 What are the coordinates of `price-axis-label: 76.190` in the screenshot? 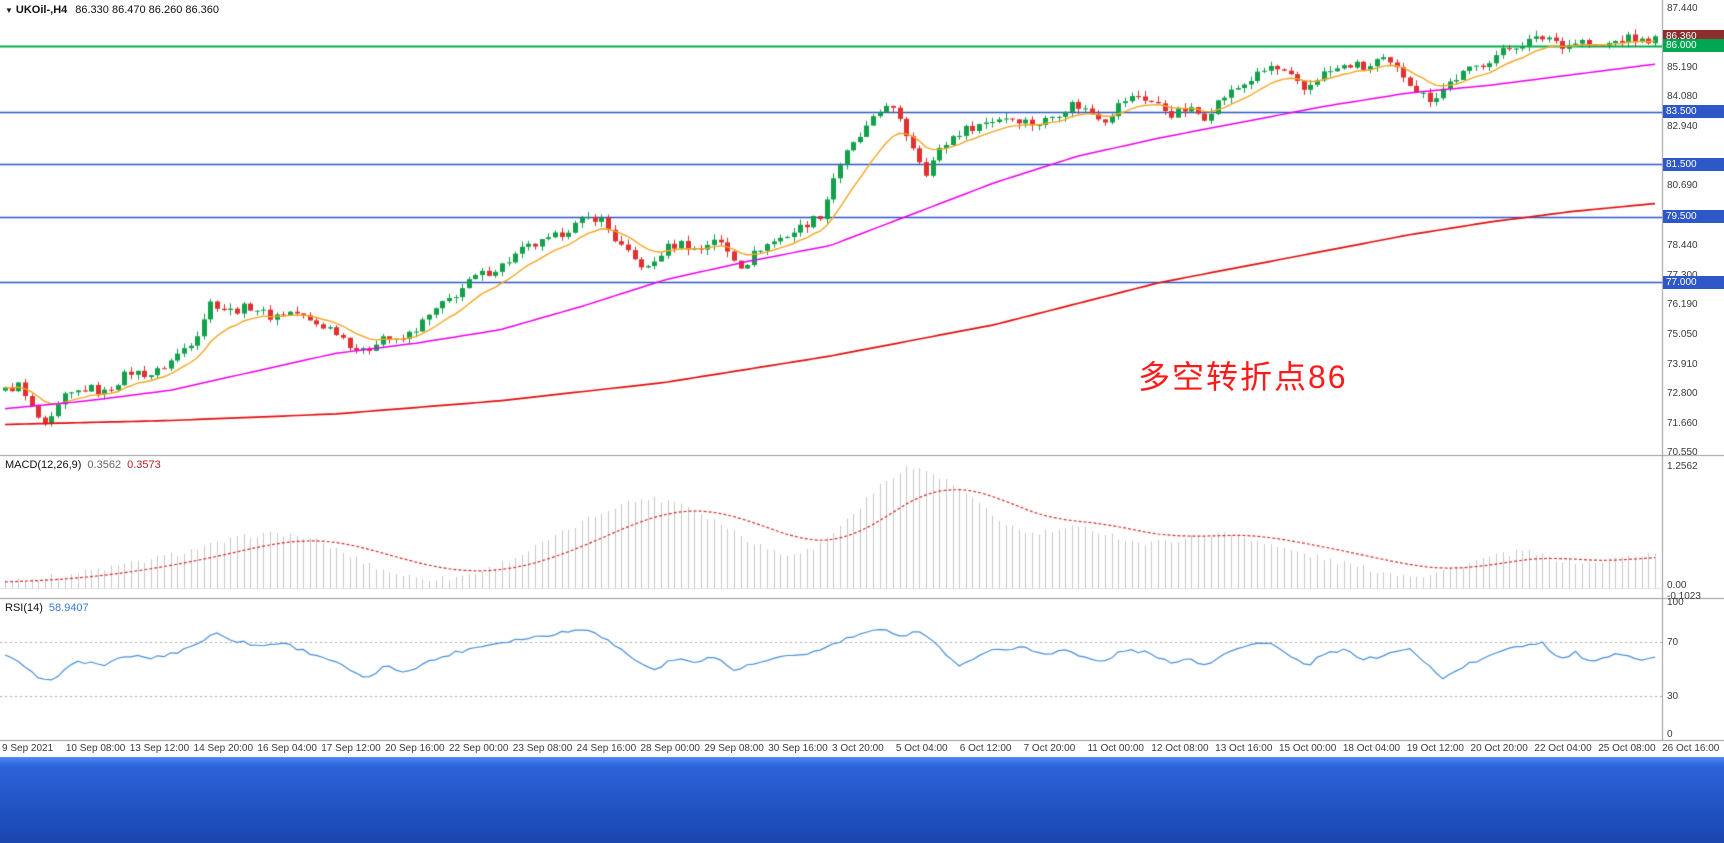 It's located at (1682, 304).